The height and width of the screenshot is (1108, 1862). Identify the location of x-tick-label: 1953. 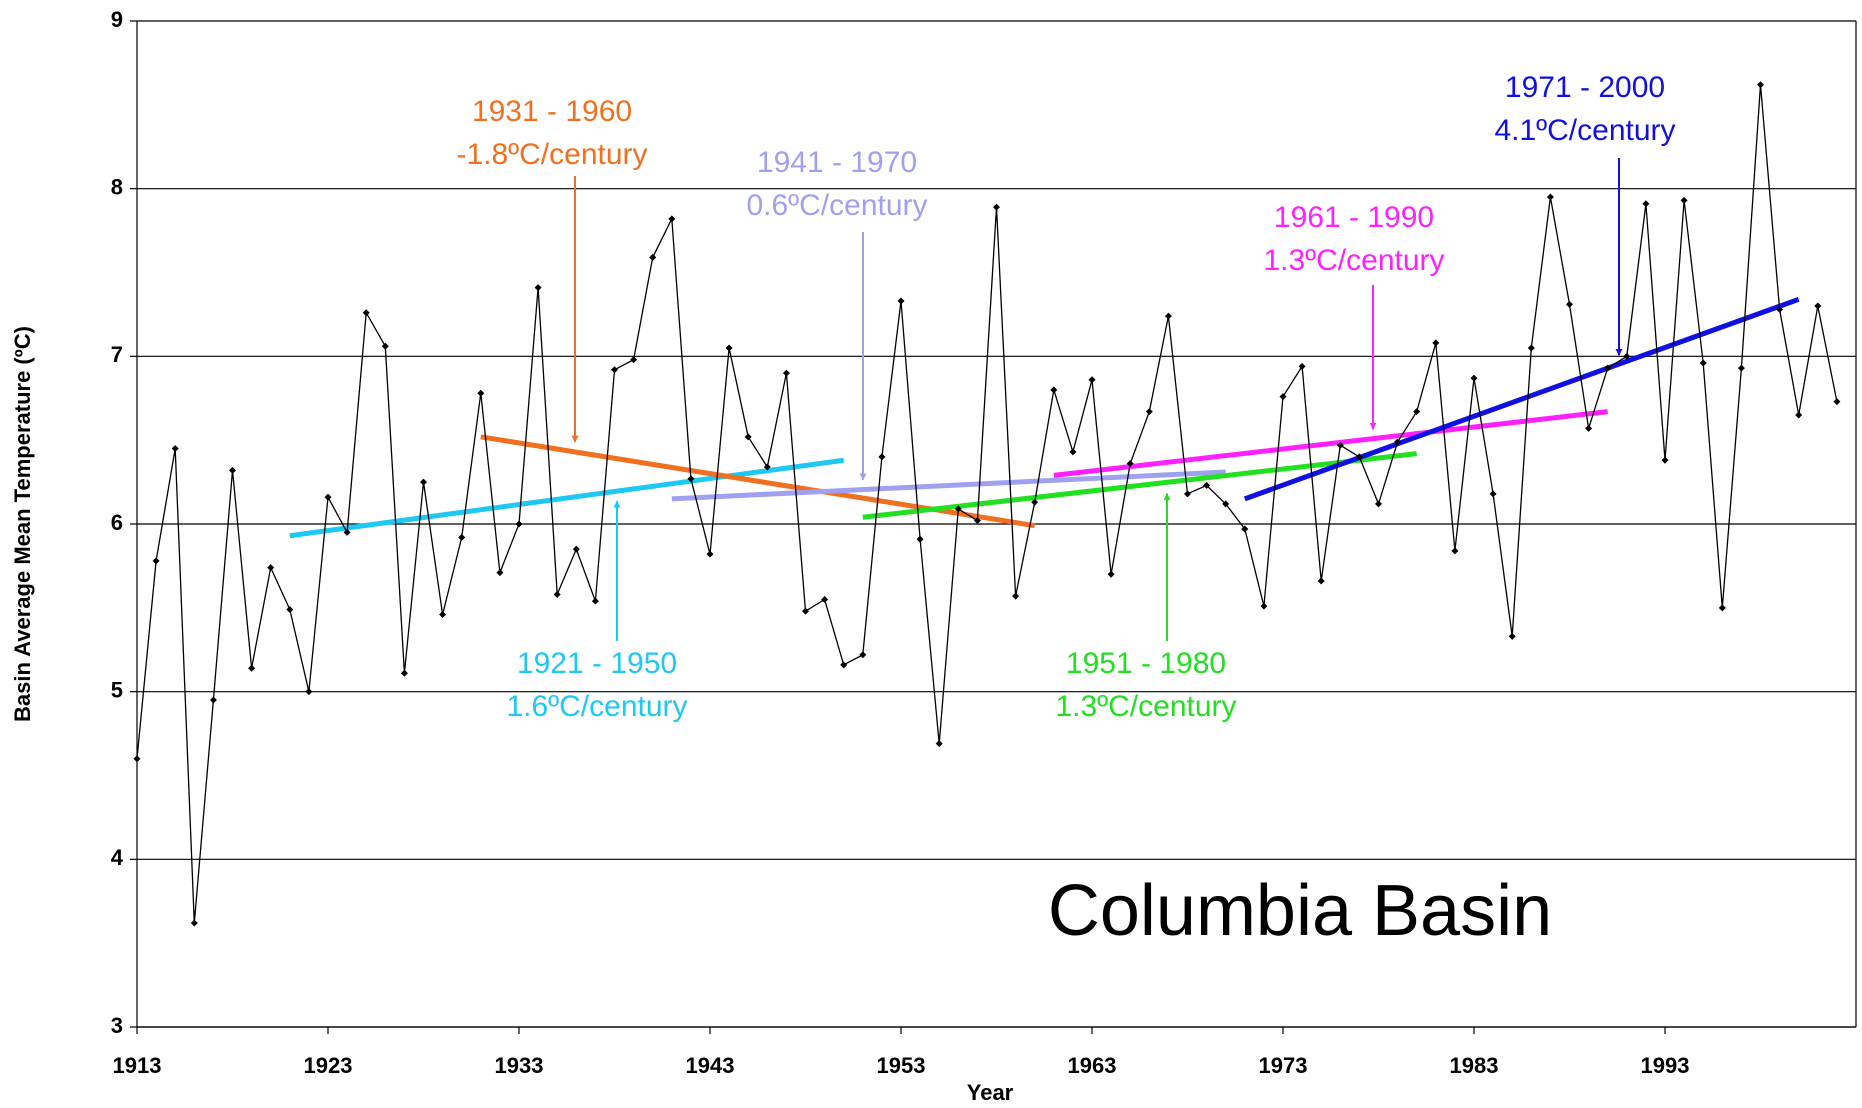
(901, 1065).